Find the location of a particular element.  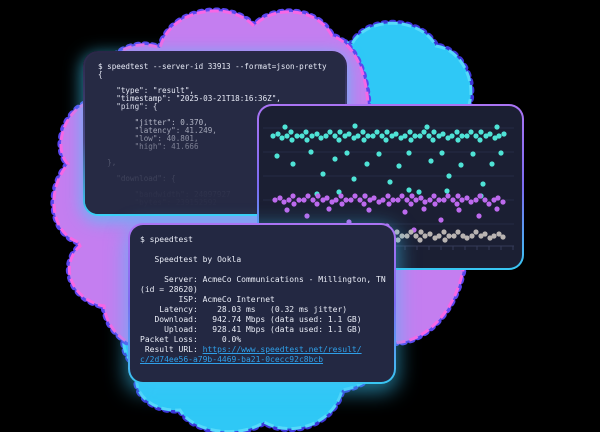

result-command: $ speedtest is located at coordinates (166, 239).